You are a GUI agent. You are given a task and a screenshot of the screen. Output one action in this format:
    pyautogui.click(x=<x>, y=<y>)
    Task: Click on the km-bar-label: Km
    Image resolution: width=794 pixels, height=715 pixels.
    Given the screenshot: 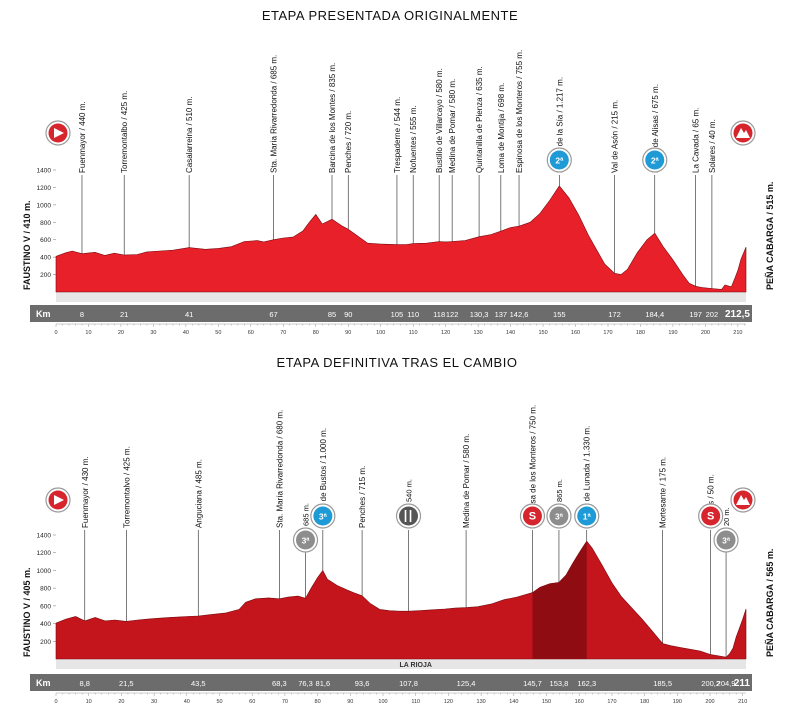 What is the action you would take?
    pyautogui.click(x=43, y=683)
    